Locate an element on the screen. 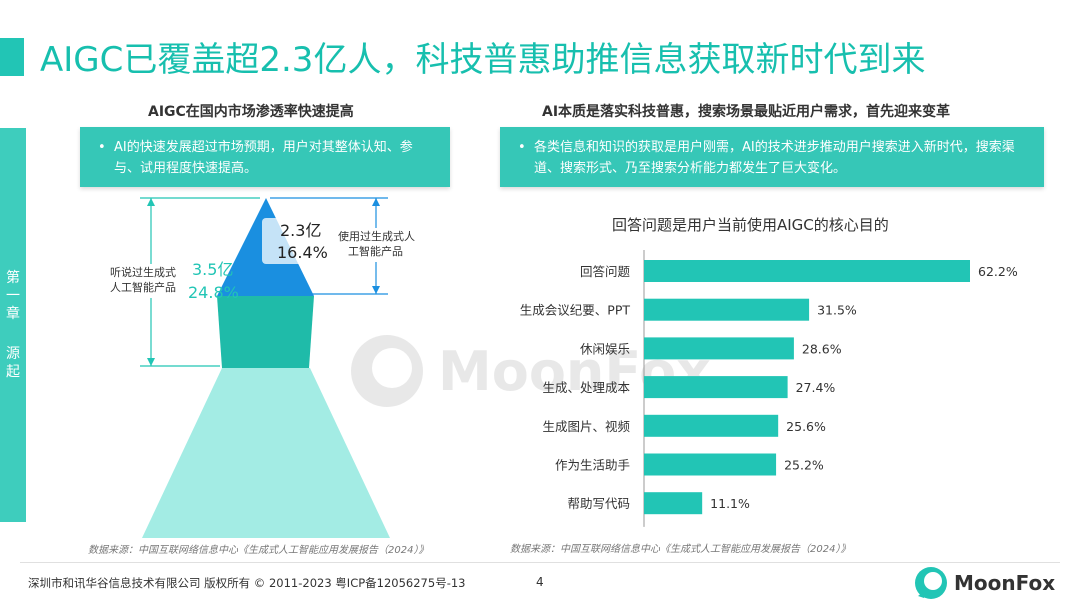  page-title: AIGC已覆盖超2.3亿人，科技普惠助推信息获取新时代到来 is located at coordinates (483, 60).